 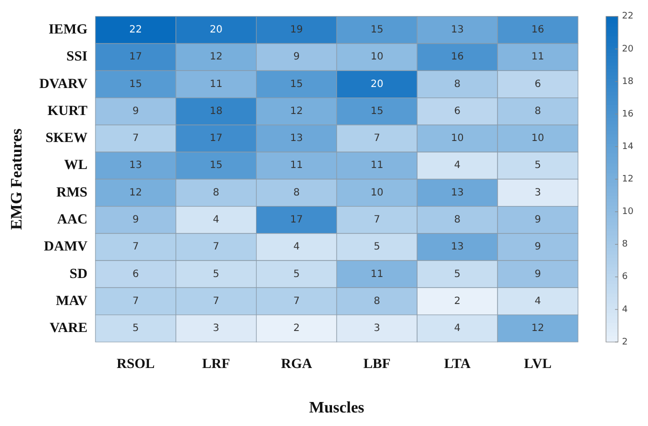 What do you see at coordinates (69, 328) in the screenshot?
I see `y-tick-label: VARE` at bounding box center [69, 328].